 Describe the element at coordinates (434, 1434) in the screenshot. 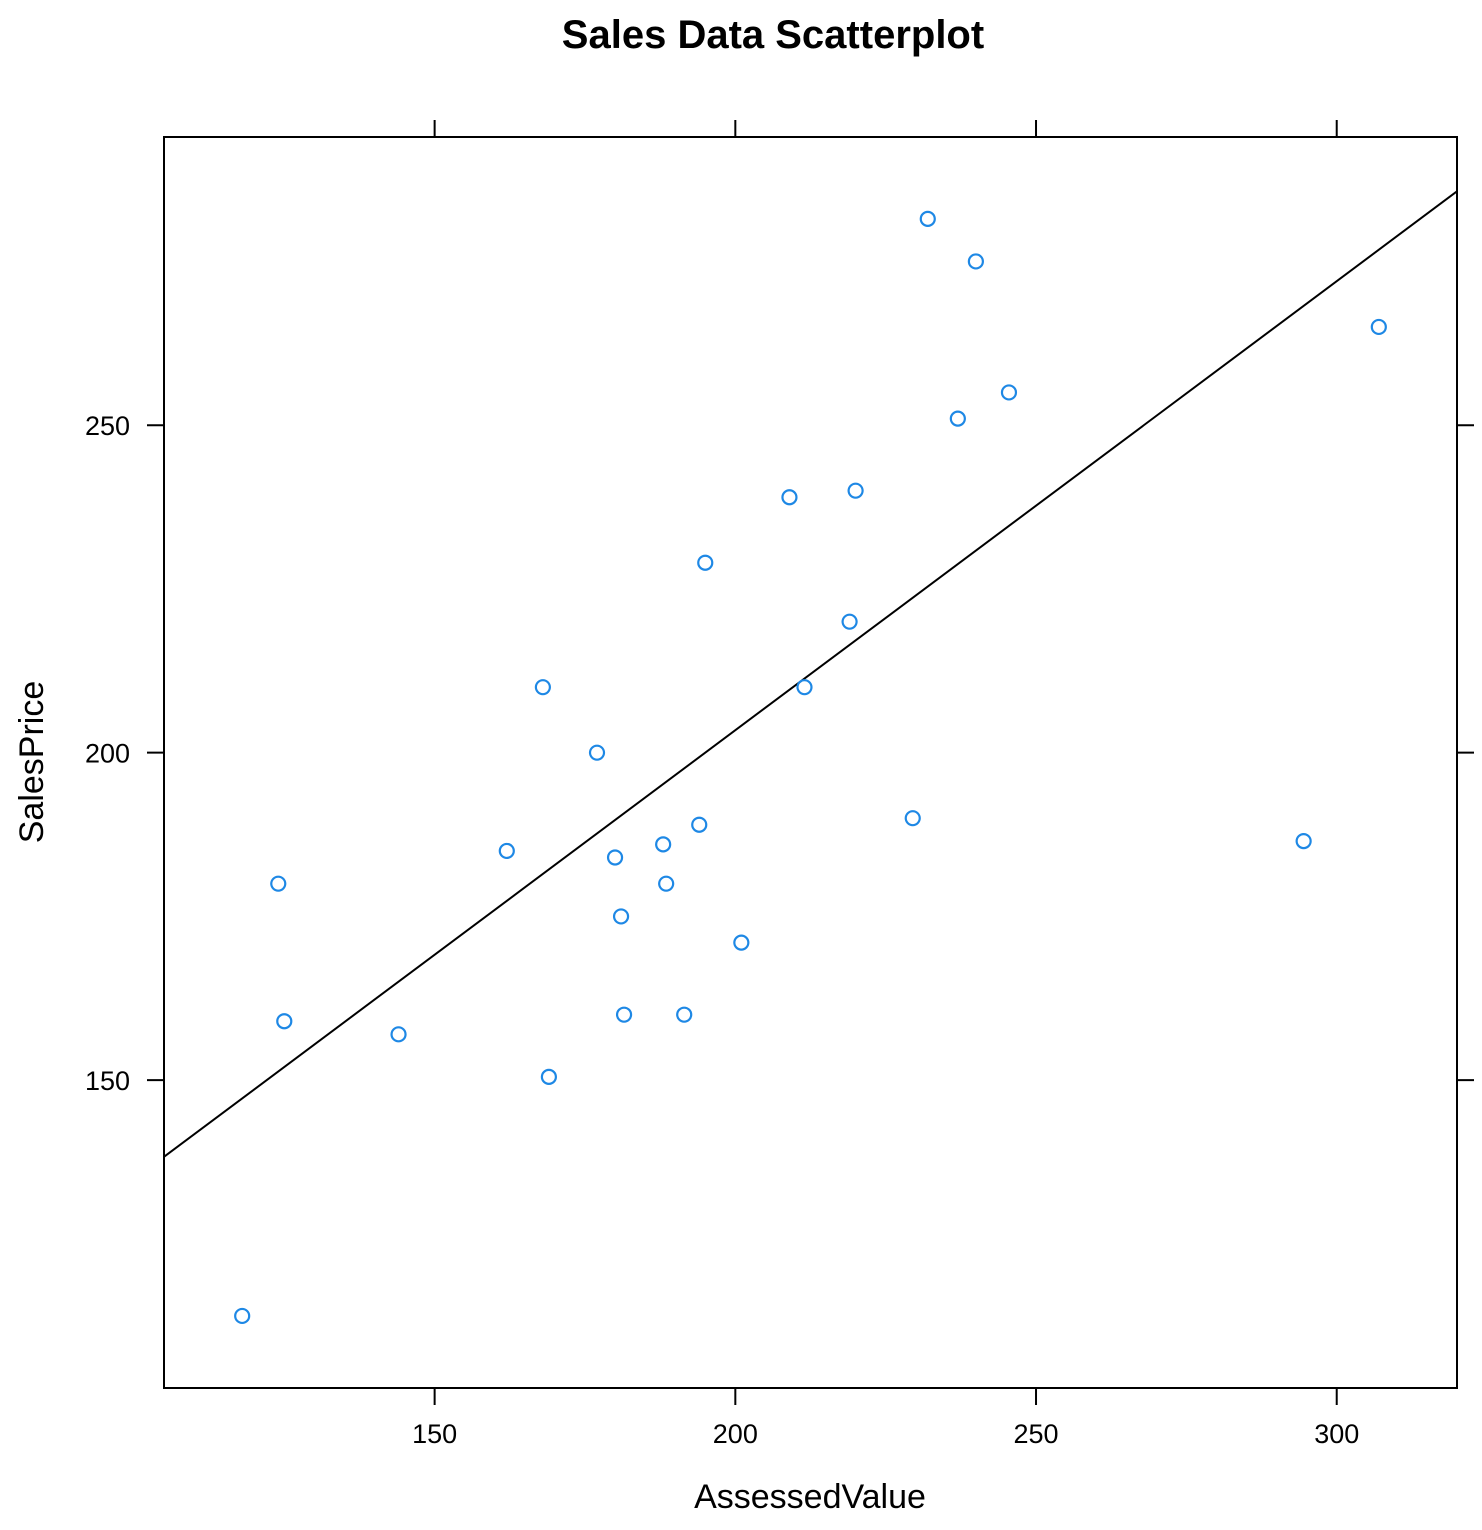

I see `x-tick-label: 150` at that location.